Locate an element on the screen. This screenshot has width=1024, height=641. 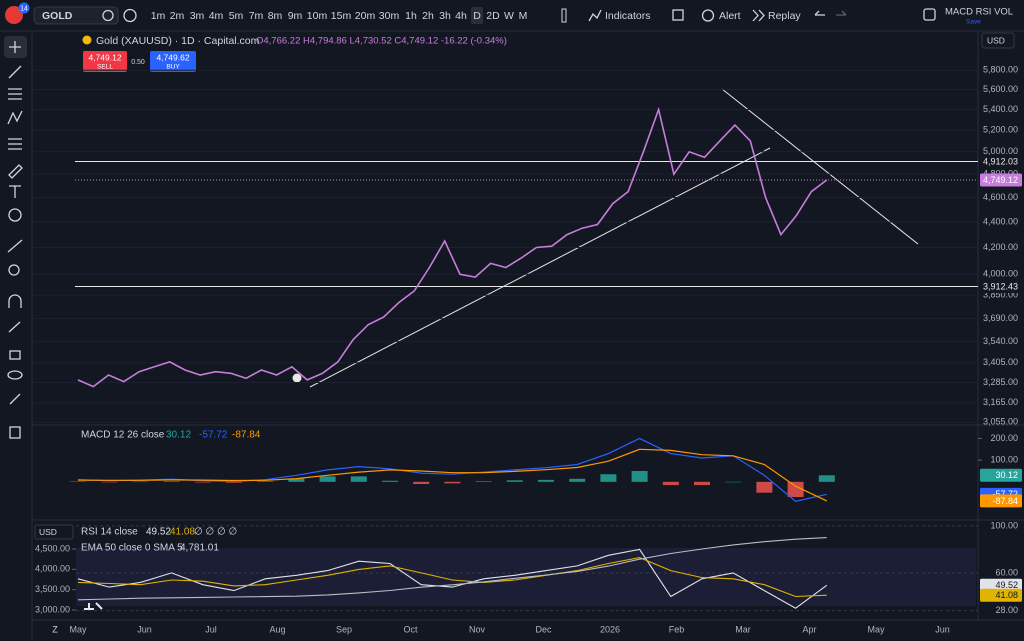
redo is located at coordinates (841, 13).